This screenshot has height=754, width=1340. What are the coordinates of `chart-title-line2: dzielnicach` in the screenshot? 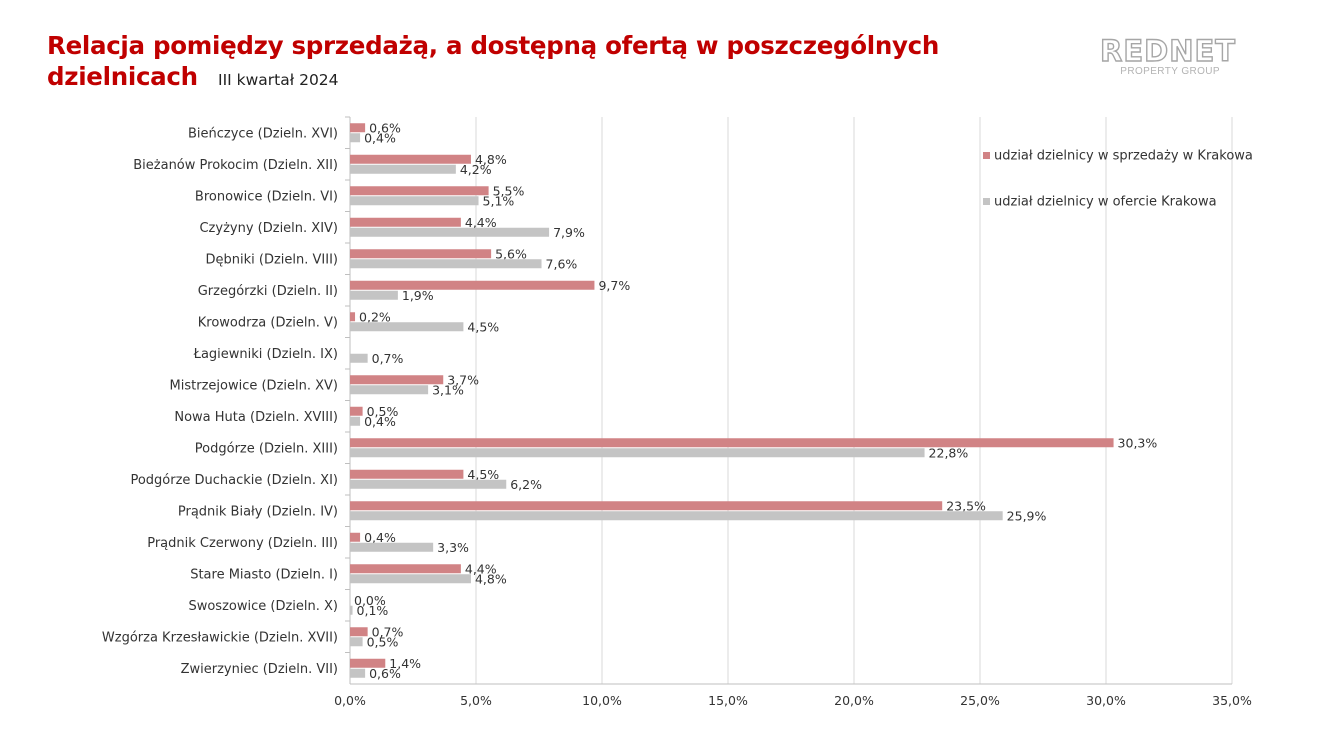 It's located at (122, 76).